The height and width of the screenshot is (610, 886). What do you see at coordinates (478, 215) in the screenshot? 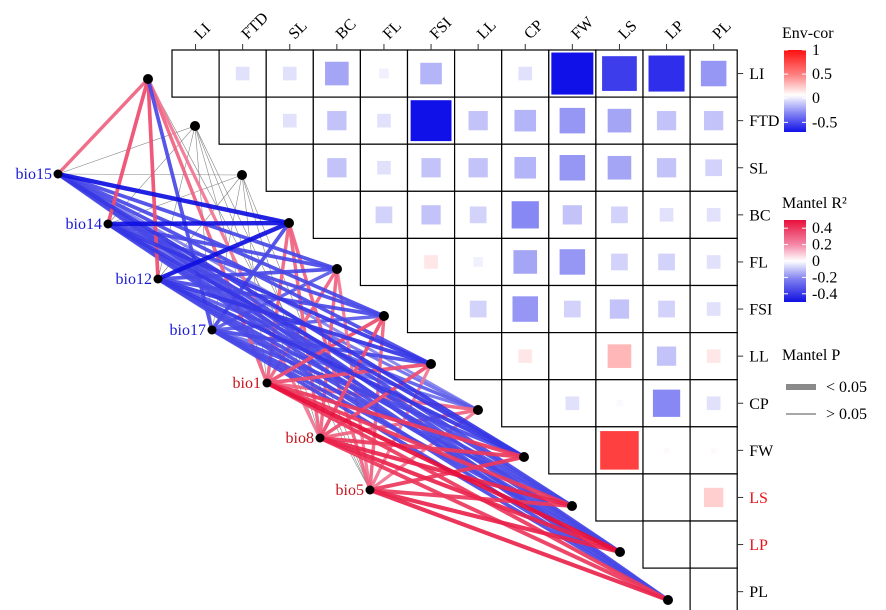
I see `envcor-square-BC-LL` at bounding box center [478, 215].